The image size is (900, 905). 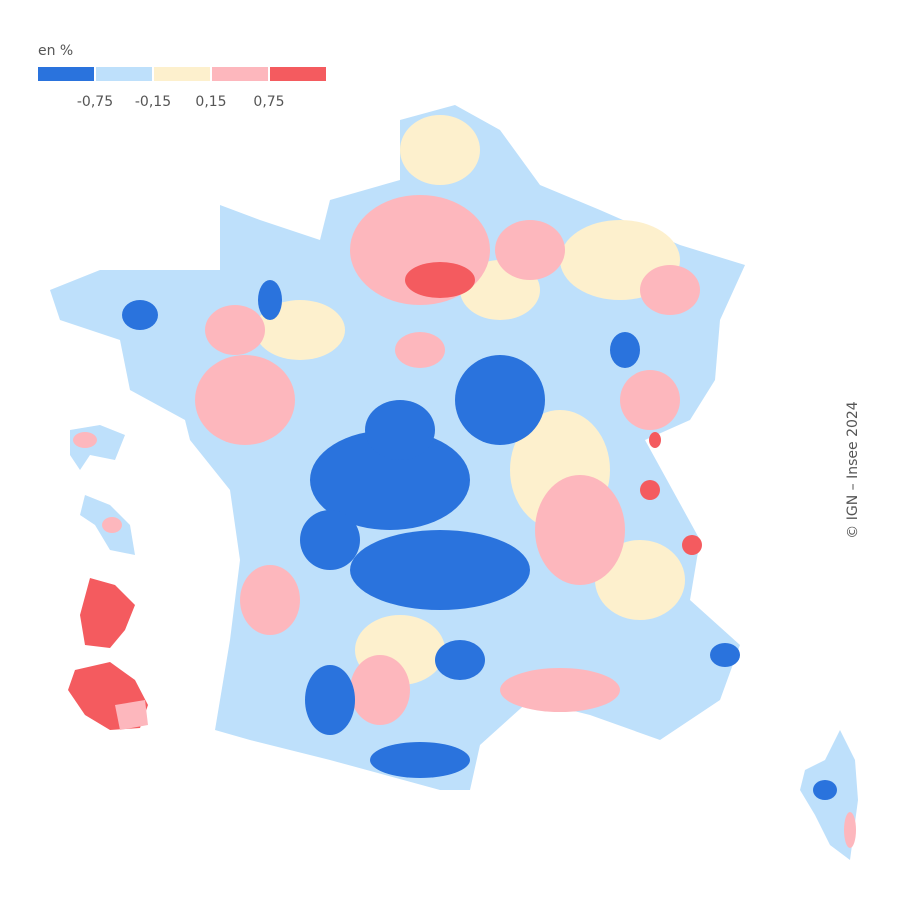 What do you see at coordinates (97, 447) in the screenshot?
I see `guadeloupe` at bounding box center [97, 447].